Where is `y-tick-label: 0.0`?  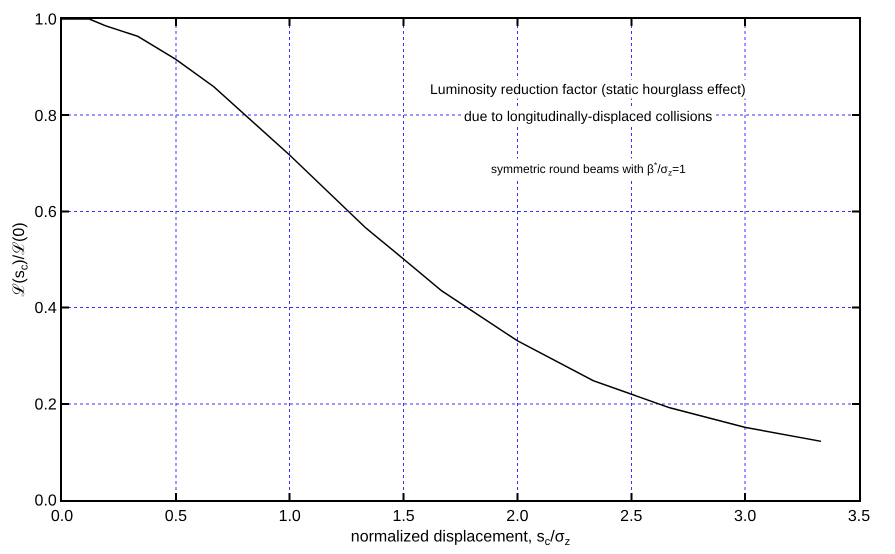
y-tick-label: 0.0 is located at coordinates (45, 501).